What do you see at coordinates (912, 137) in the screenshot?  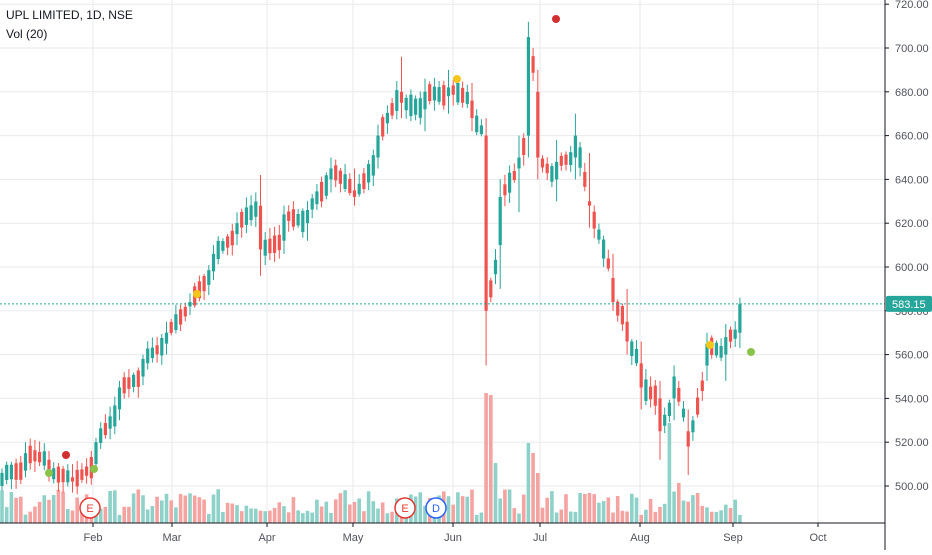 I see `y-tick-label: 660.00` at bounding box center [912, 137].